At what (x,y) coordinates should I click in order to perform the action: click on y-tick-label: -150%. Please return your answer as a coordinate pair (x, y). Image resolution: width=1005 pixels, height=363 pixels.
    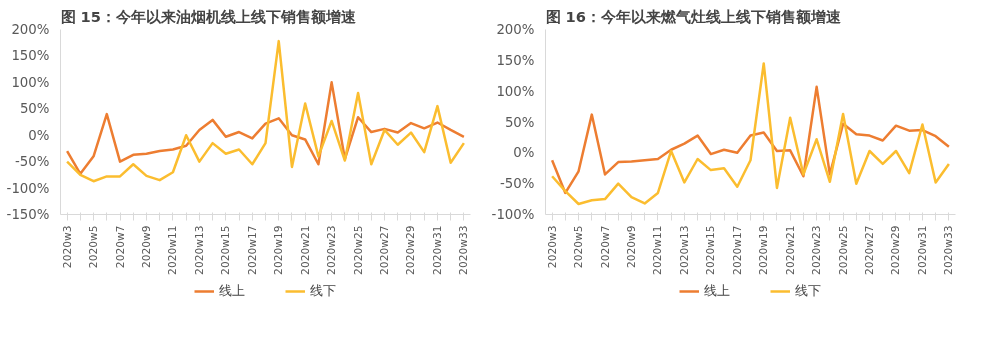
    Looking at the image, I should click on (28, 214).